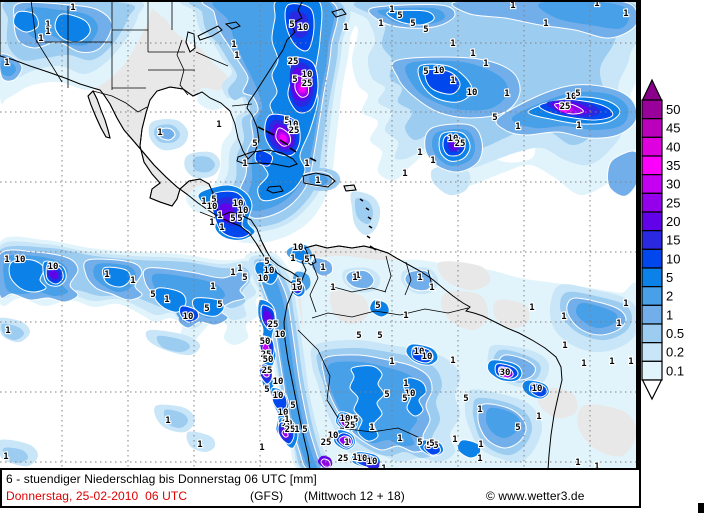 This screenshot has width=704, height=513. What do you see at coordinates (673, 165) in the screenshot?
I see `color-scale-label: 35` at bounding box center [673, 165].